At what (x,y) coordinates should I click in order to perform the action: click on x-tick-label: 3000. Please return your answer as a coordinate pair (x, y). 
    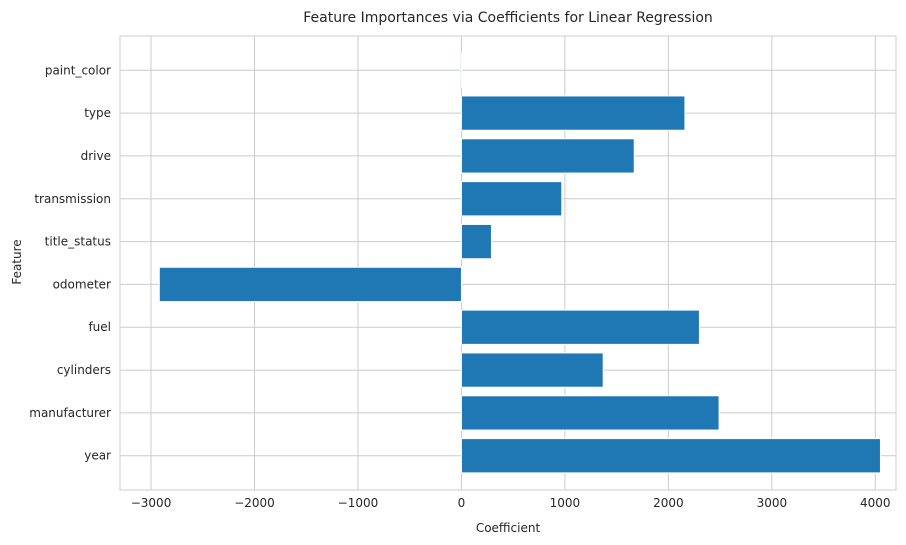
    Looking at the image, I should click on (772, 503).